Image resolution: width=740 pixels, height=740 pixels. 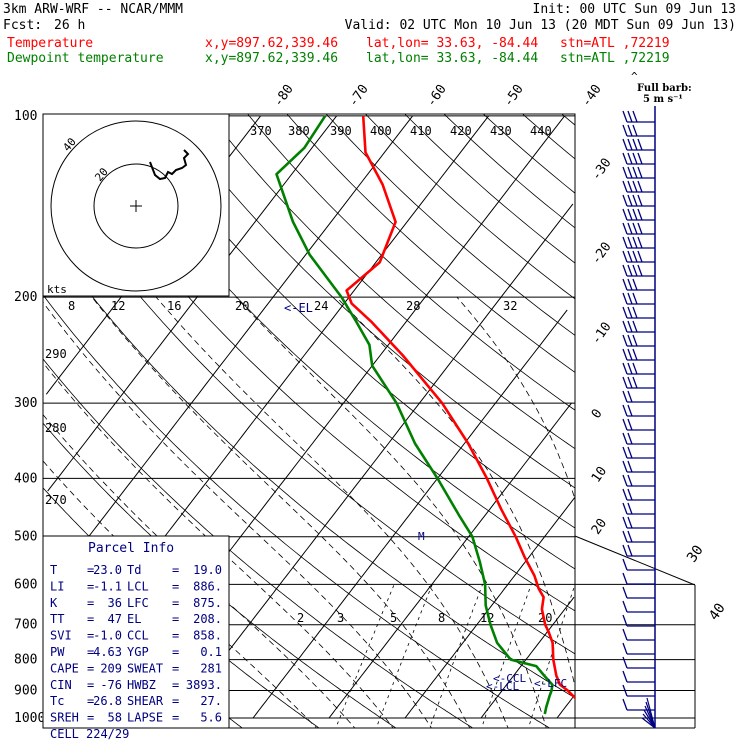 I want to click on mixing-ratio-label-20: 20, so click(x=545, y=618).